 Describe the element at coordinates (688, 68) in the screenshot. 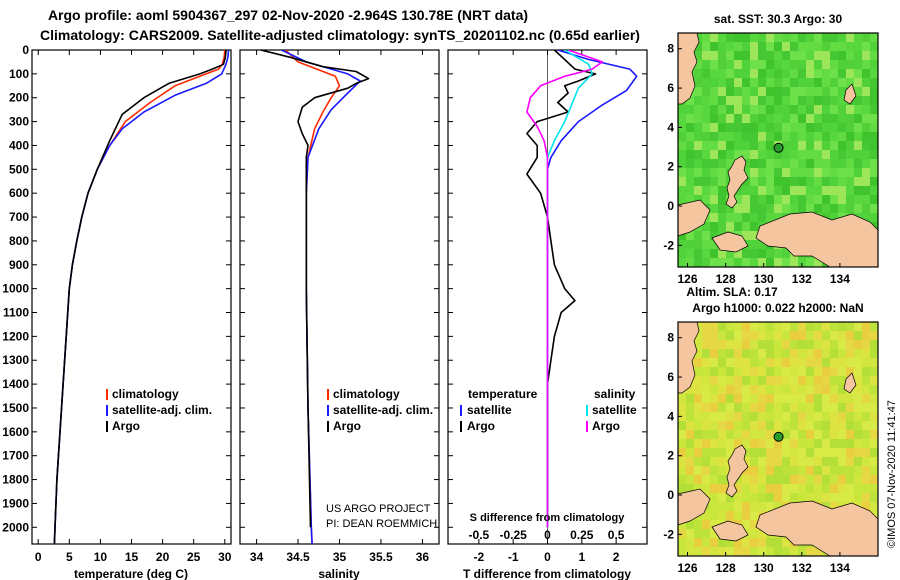

I see `land-mindanao` at that location.